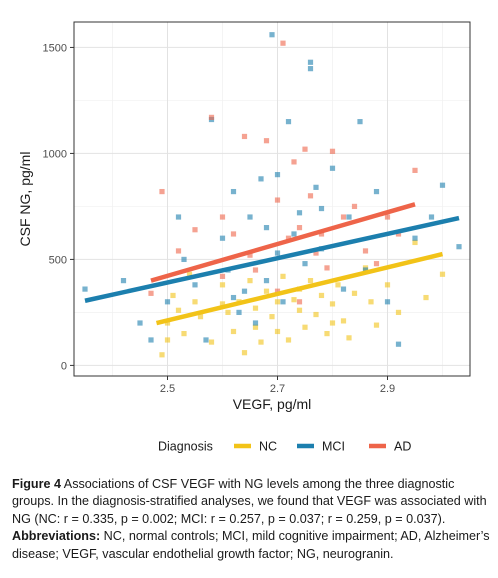 Image resolution: width=498 pixels, height=578 pixels. I want to click on y-tick-label: 500, so click(58, 260).